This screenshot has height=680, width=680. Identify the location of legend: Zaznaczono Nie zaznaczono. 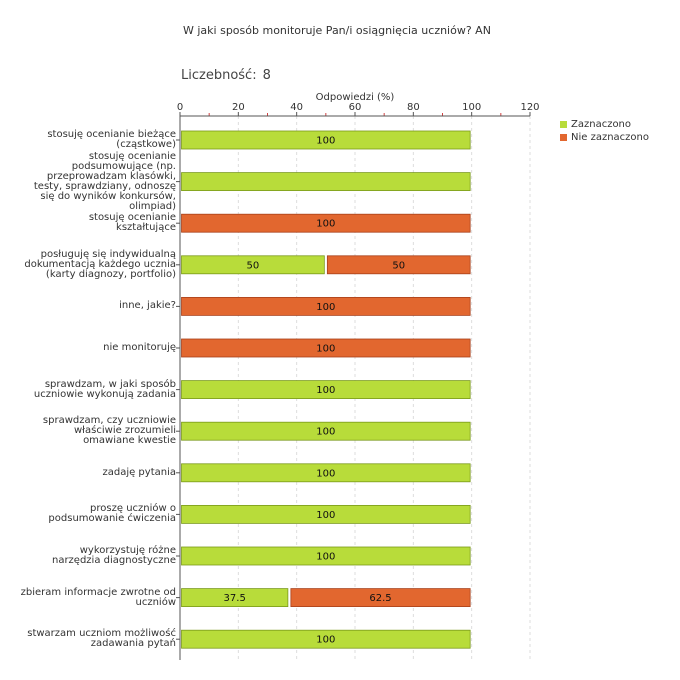
(604, 131).